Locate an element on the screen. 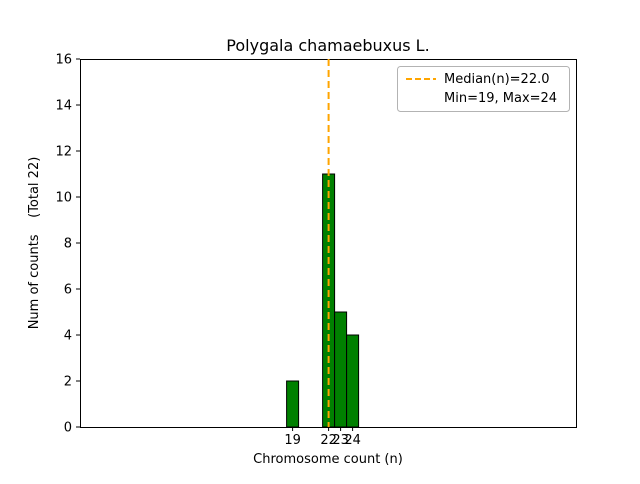 The height and width of the screenshot is (484, 640). y-tick-label: 10 is located at coordinates (63, 198).